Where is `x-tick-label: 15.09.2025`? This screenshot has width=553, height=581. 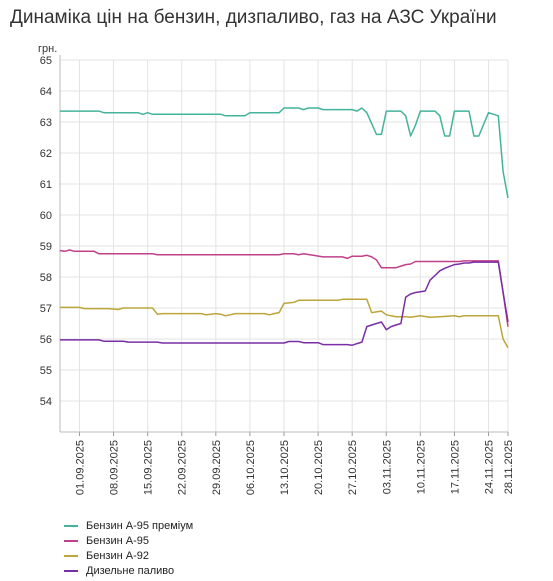 x-tick-label: 15.09.2025 is located at coordinates (149, 467).